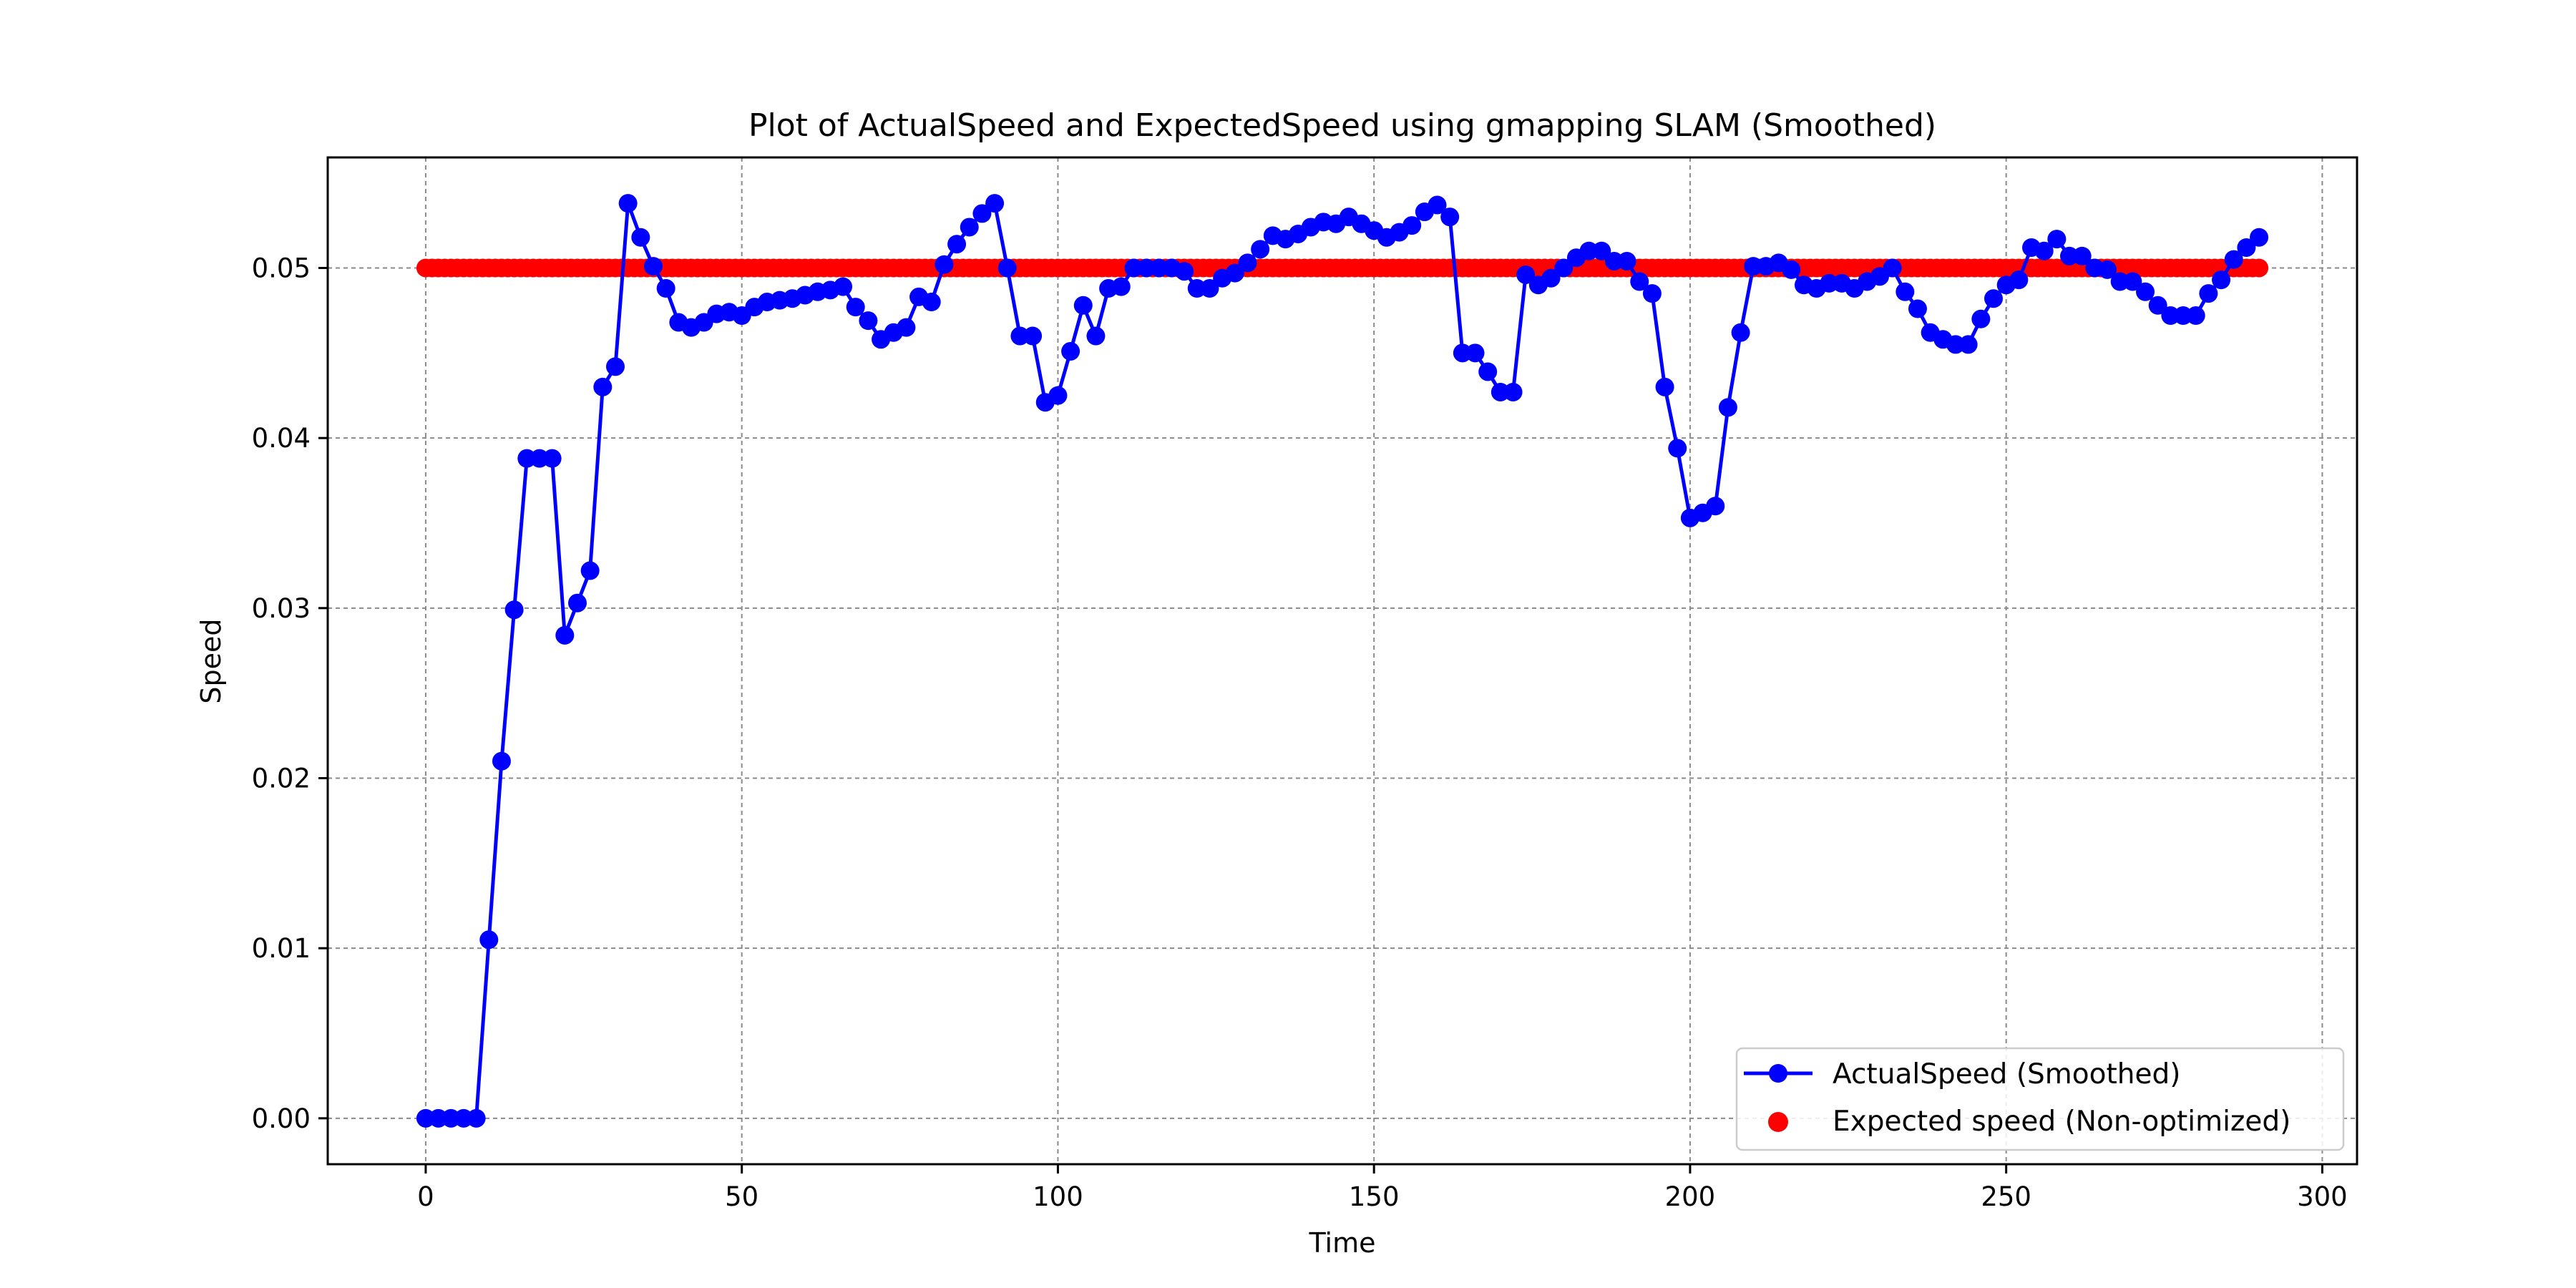 This screenshot has width=2576, height=1288. What do you see at coordinates (425, 1196) in the screenshot?
I see `x-tick-label: 0` at bounding box center [425, 1196].